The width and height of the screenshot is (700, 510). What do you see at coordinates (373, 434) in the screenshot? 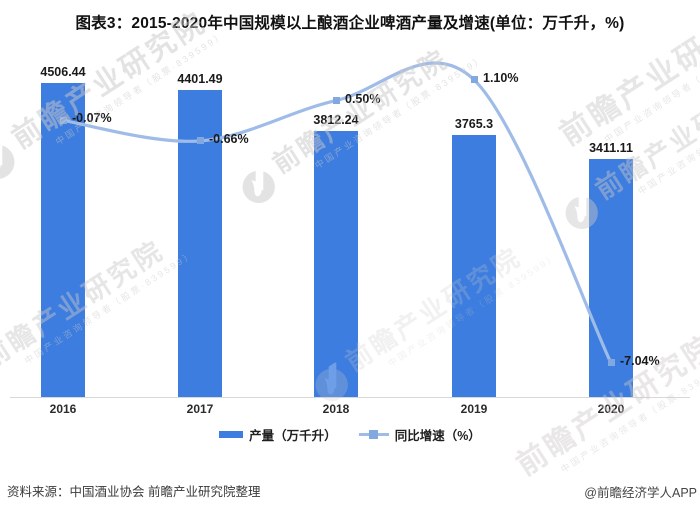
I see `line-swatch-icon` at bounding box center [373, 434].